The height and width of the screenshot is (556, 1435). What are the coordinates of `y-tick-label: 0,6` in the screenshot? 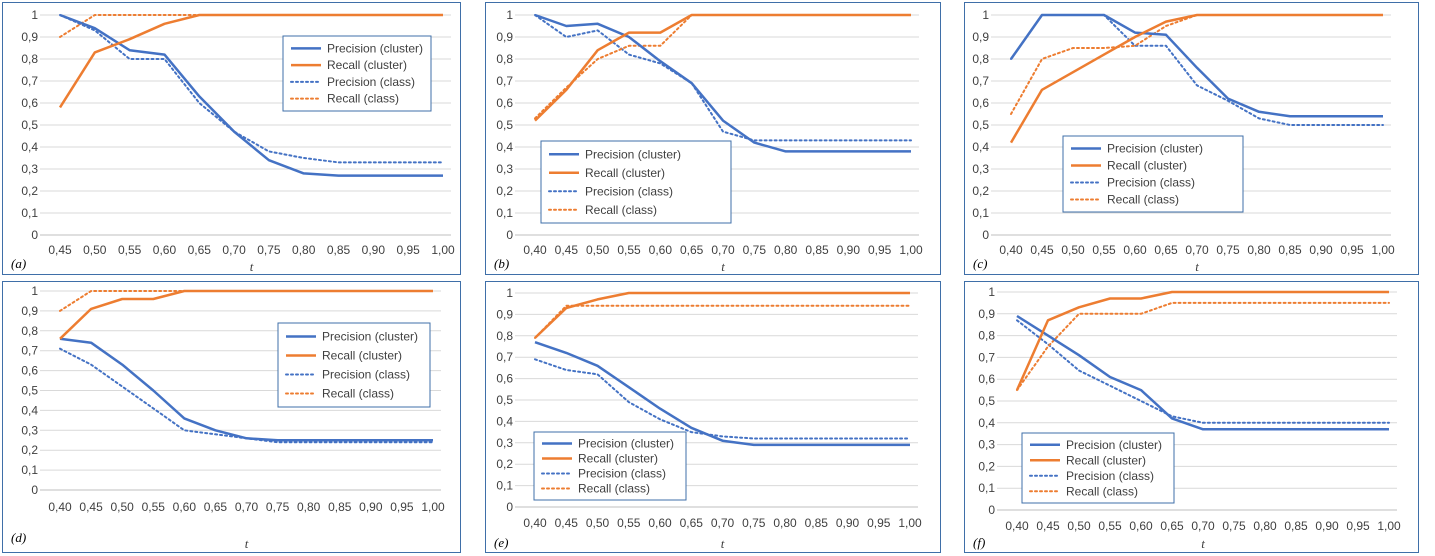 It's located at (504, 379).